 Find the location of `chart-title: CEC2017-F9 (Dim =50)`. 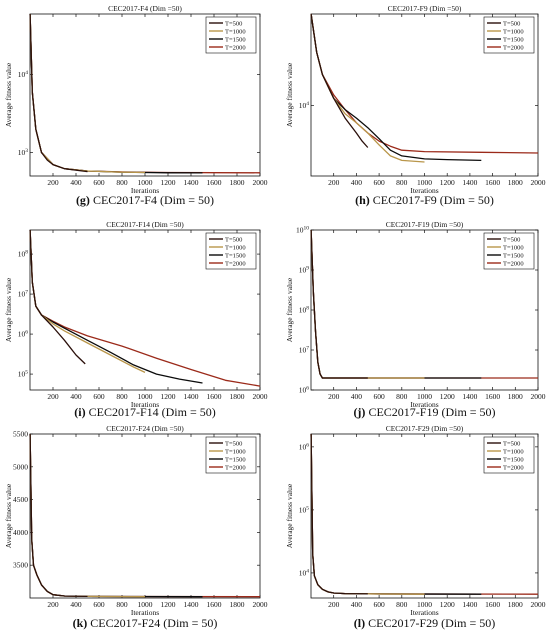

chart-title: CEC2017-F9 (Dim =50) is located at coordinates (425, 8).